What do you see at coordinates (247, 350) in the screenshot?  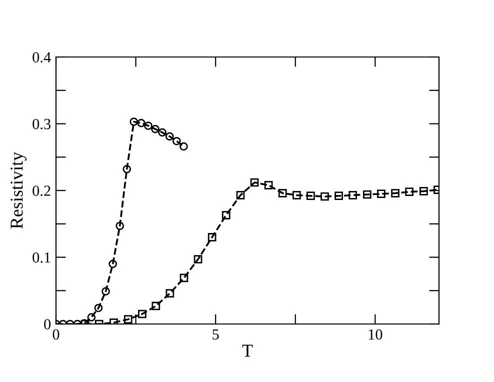 I see `x-axis-title: T` at bounding box center [247, 350].